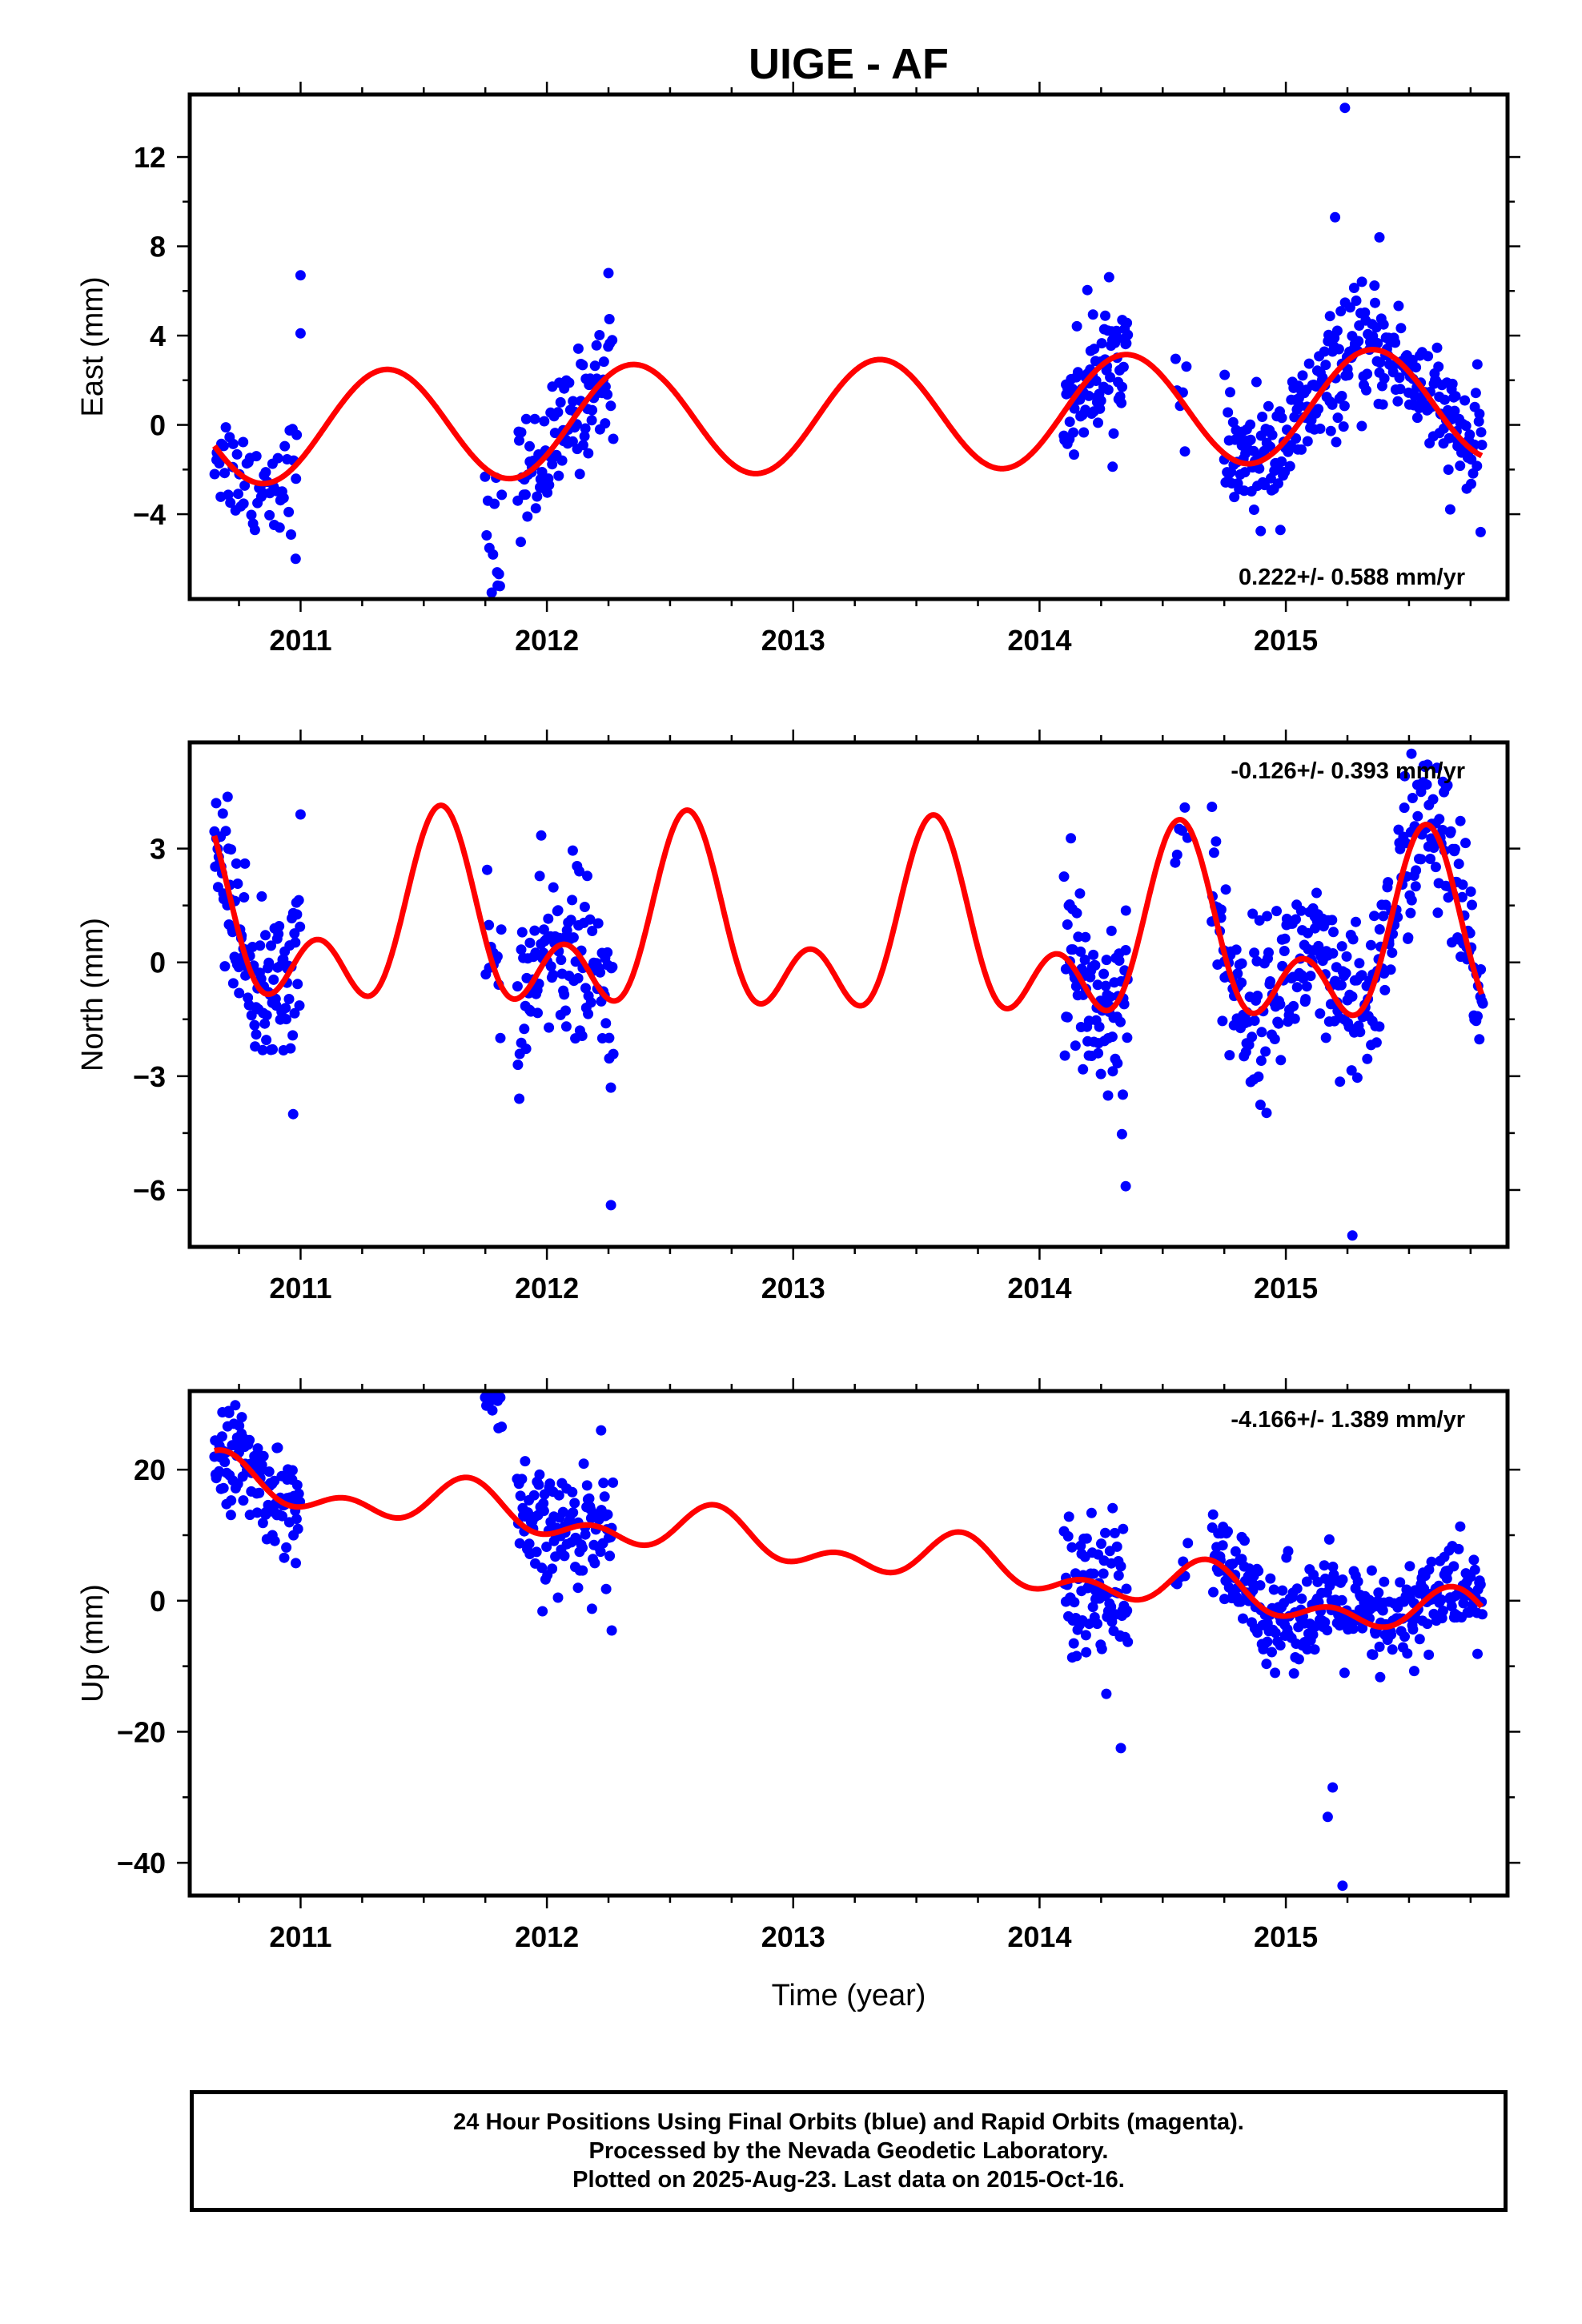  Describe the element at coordinates (149, 1076) in the screenshot. I see `y-tick-label: −3` at that location.